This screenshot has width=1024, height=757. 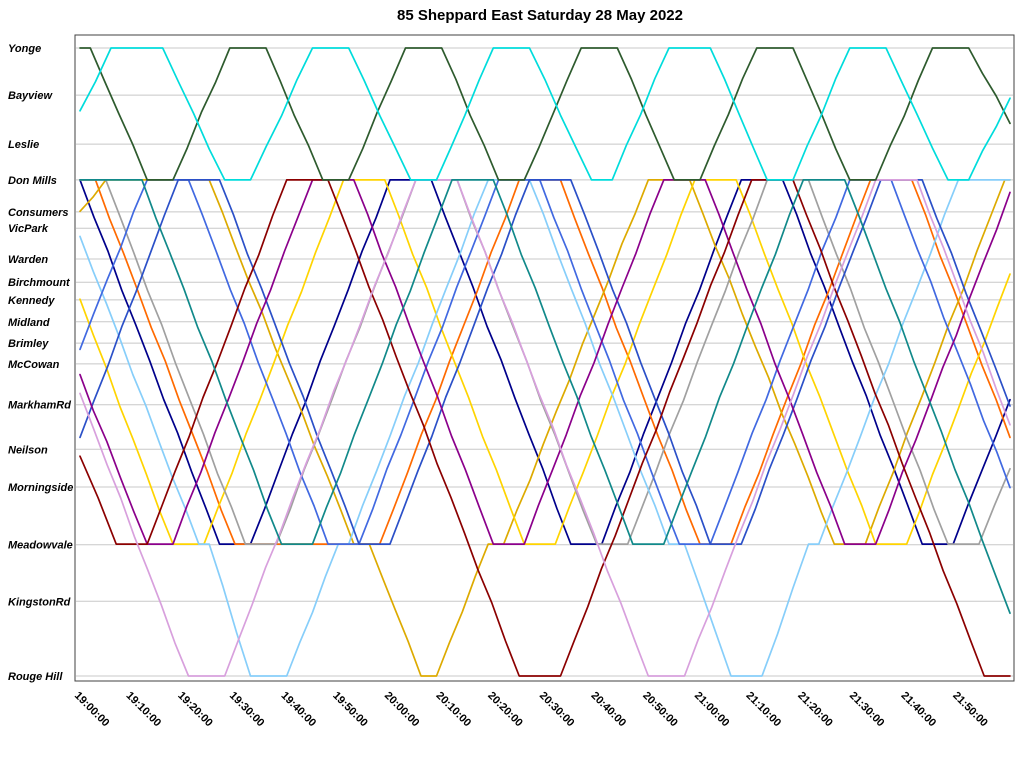 What do you see at coordinates (299, 710) in the screenshot?
I see `x-tick-label: 19:40:00` at bounding box center [299, 710].